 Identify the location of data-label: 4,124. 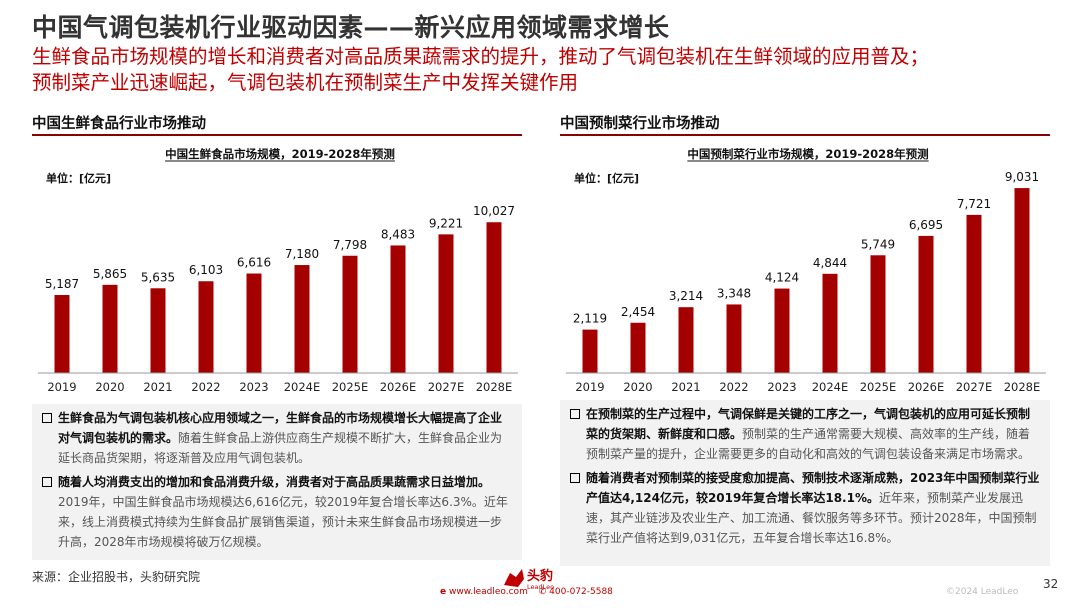
(782, 278).